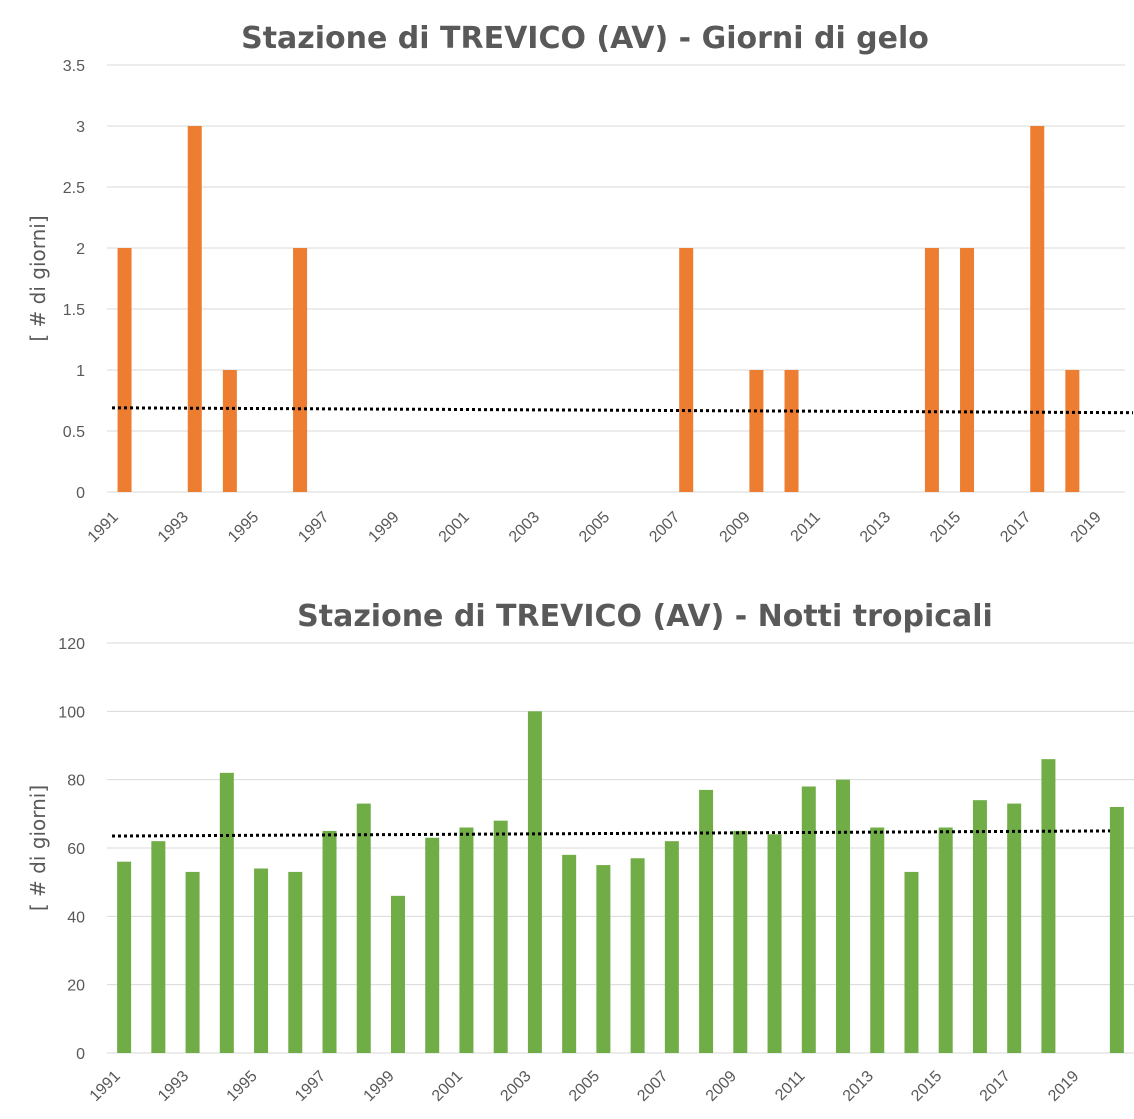  I want to click on bar-1992, so click(158, 947).